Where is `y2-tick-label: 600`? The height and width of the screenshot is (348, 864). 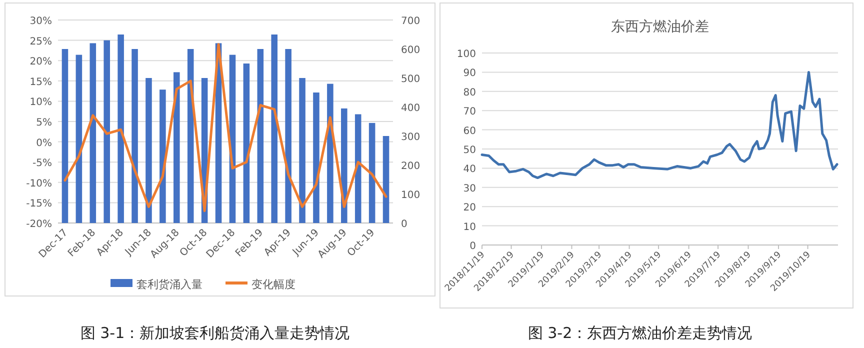
y2-tick-label: 600 is located at coordinates (410, 50).